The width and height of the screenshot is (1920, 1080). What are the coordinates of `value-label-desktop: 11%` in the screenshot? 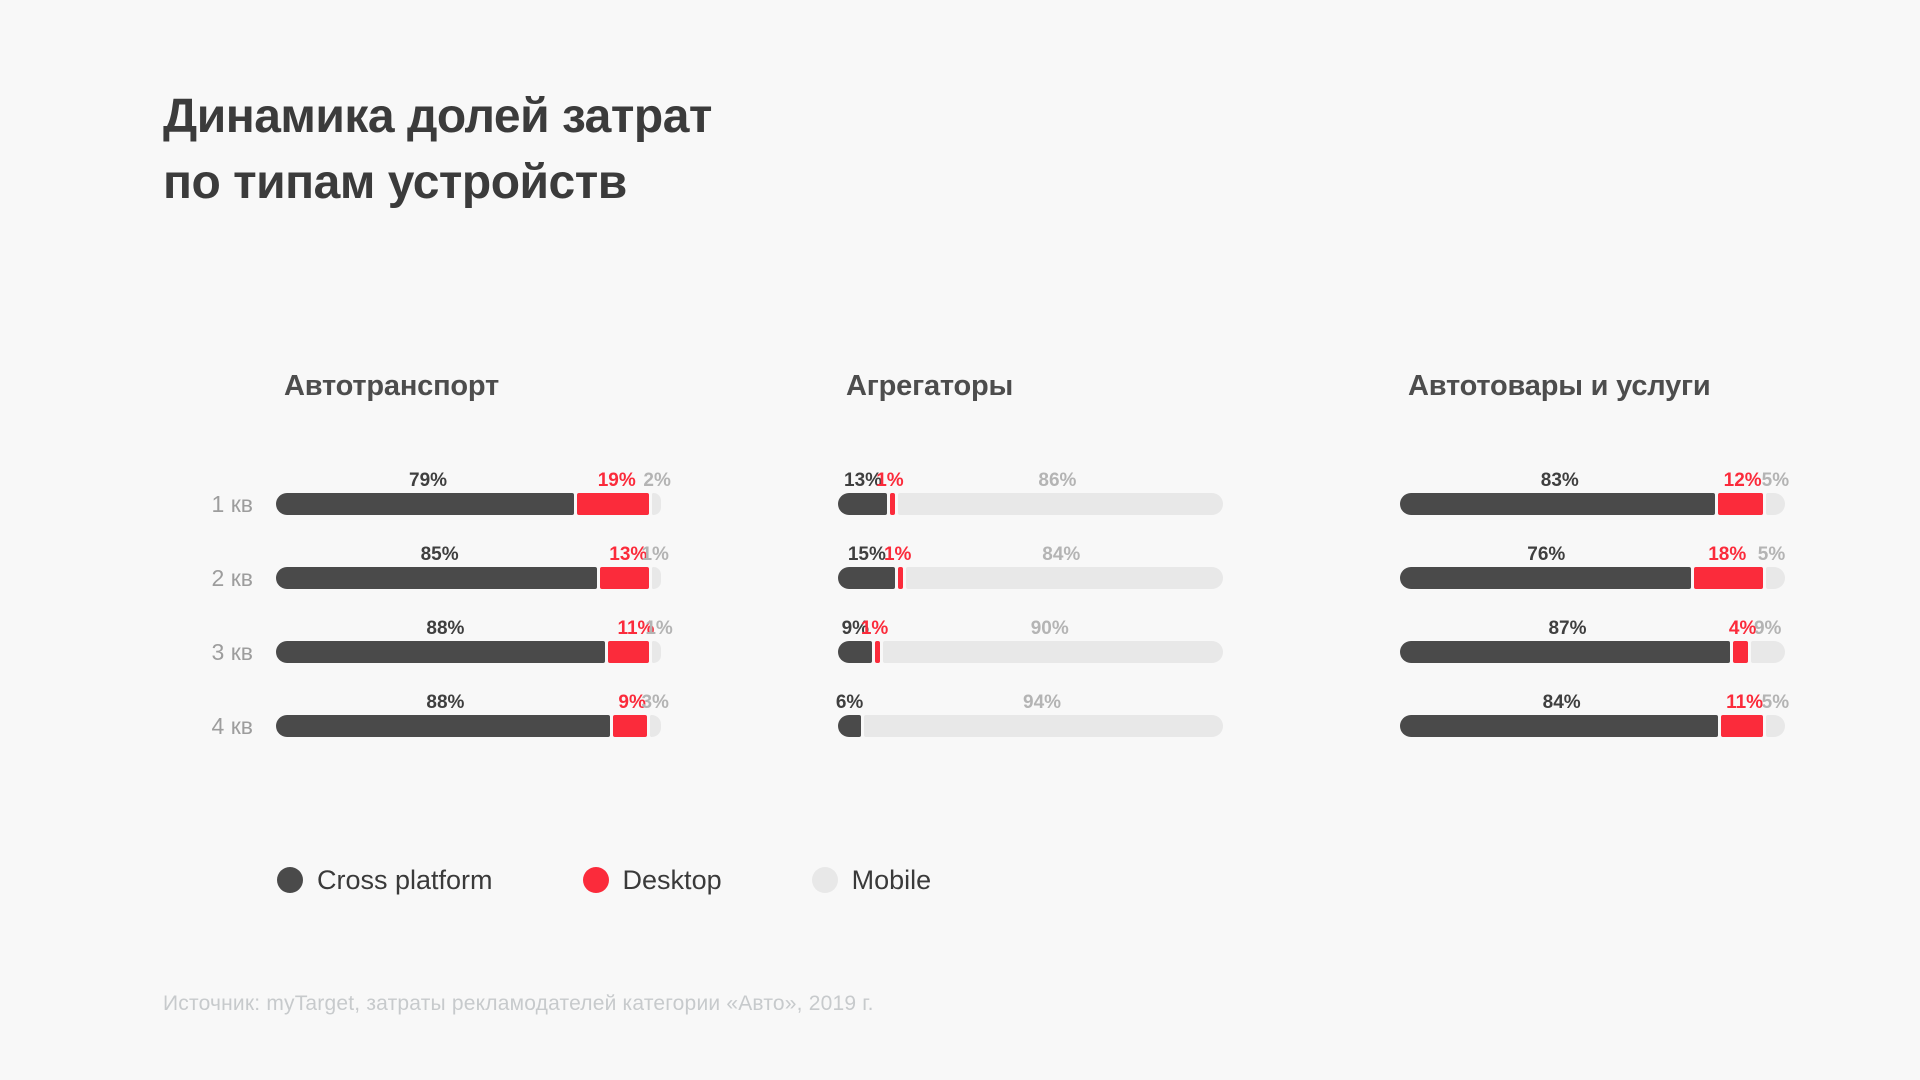 It's located at (636, 628).